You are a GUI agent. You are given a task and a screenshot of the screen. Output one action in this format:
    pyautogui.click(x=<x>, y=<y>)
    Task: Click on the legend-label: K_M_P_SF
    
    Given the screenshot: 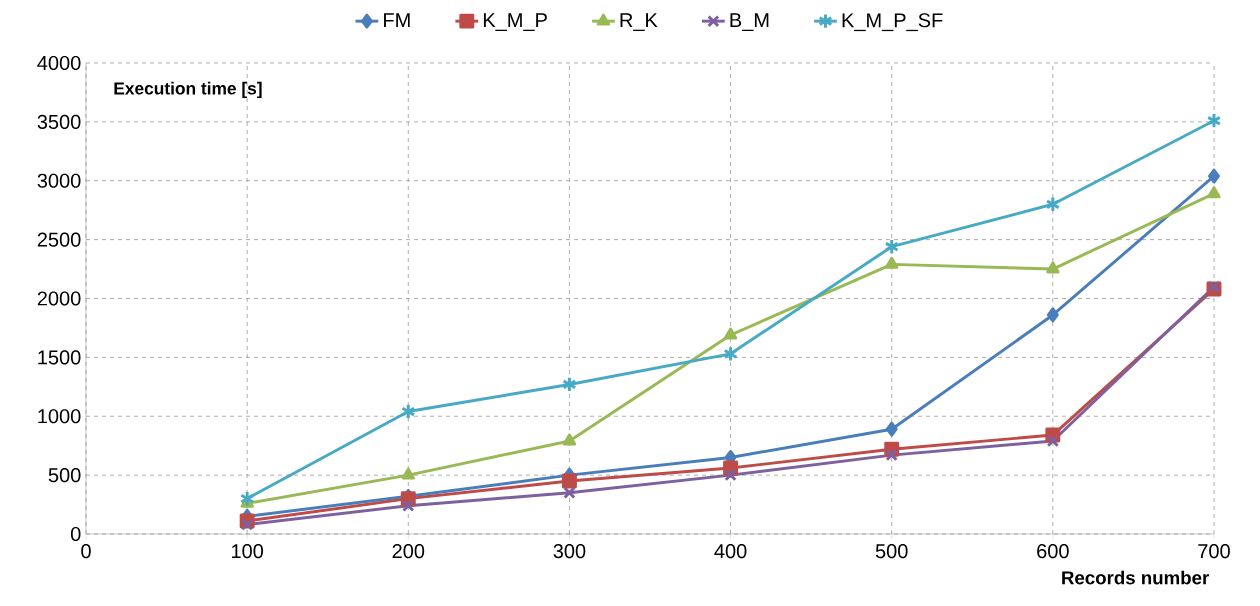 What is the action you would take?
    pyautogui.click(x=892, y=22)
    